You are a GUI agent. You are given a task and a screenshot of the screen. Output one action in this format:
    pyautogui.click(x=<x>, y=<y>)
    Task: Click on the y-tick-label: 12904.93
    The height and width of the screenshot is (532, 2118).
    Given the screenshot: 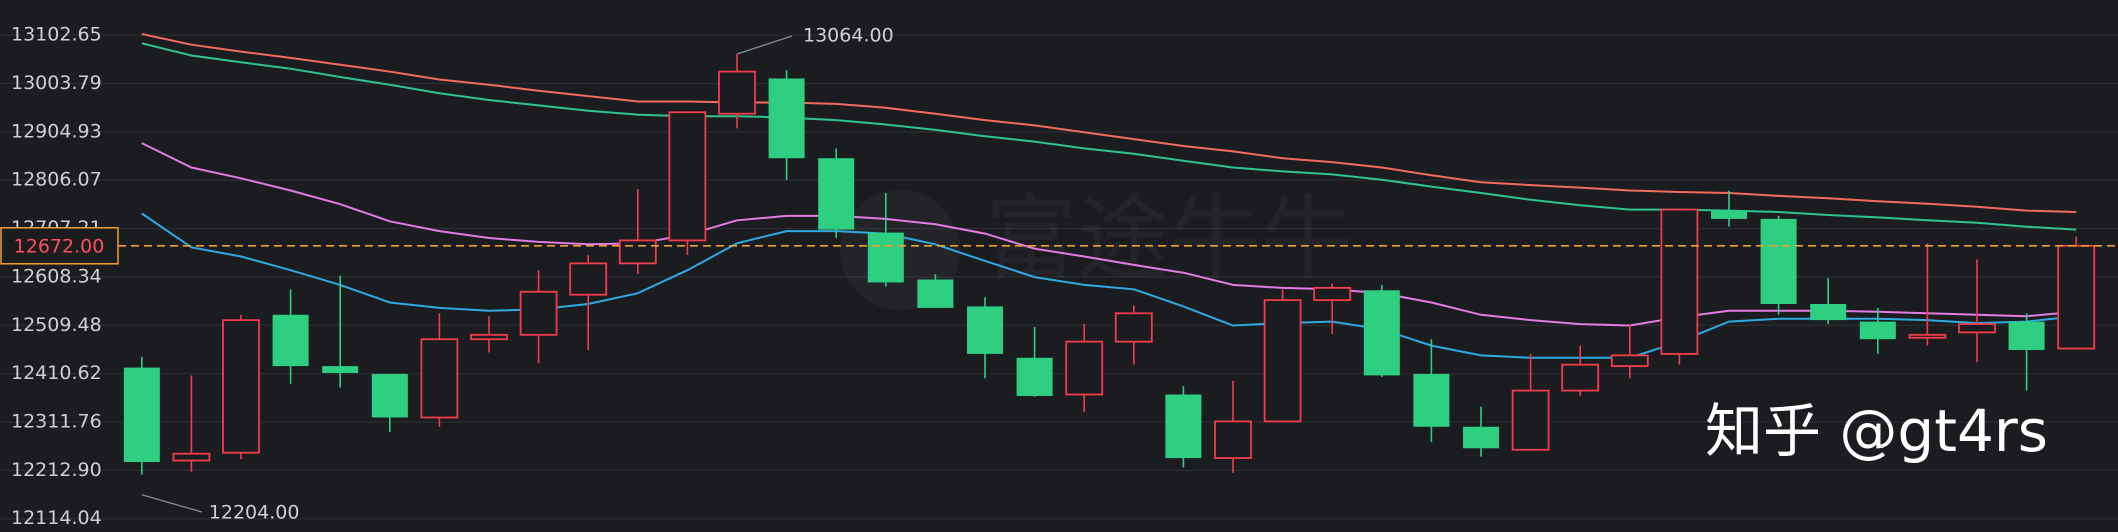 What is the action you would take?
    pyautogui.click(x=56, y=131)
    